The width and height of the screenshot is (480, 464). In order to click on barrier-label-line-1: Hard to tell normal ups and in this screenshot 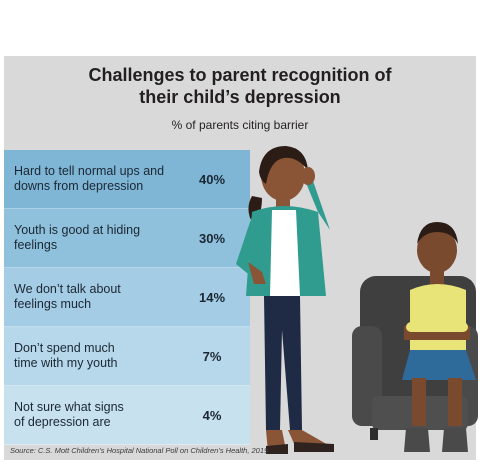, I will do `click(89, 171)`.